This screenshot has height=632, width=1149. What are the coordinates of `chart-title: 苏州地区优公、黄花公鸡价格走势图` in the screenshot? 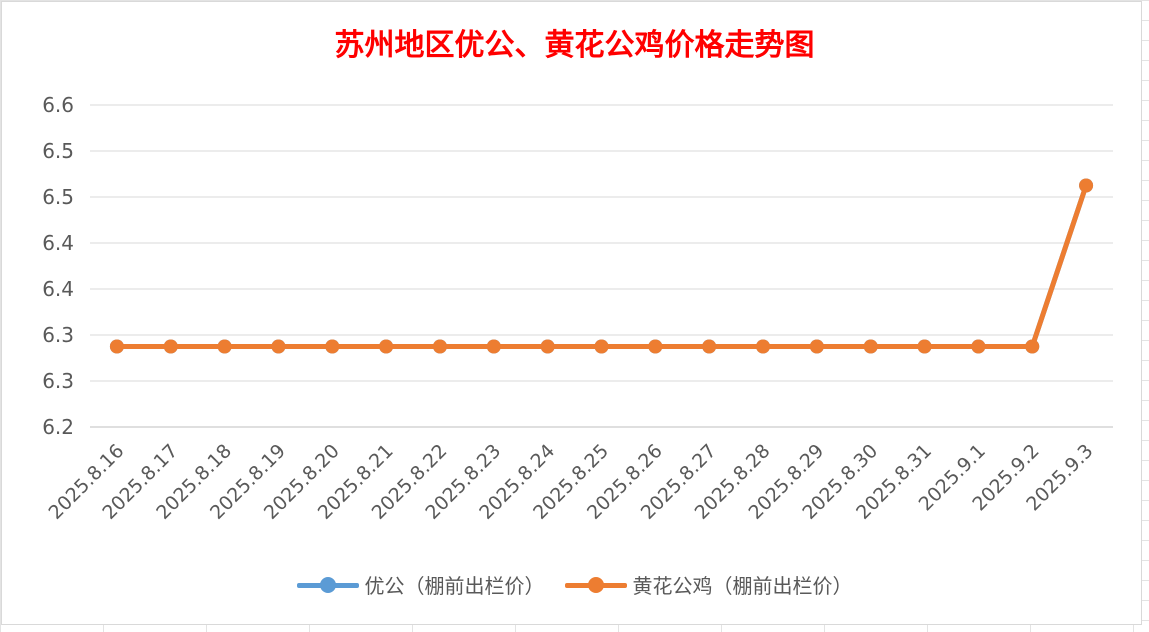 It's located at (574, 45).